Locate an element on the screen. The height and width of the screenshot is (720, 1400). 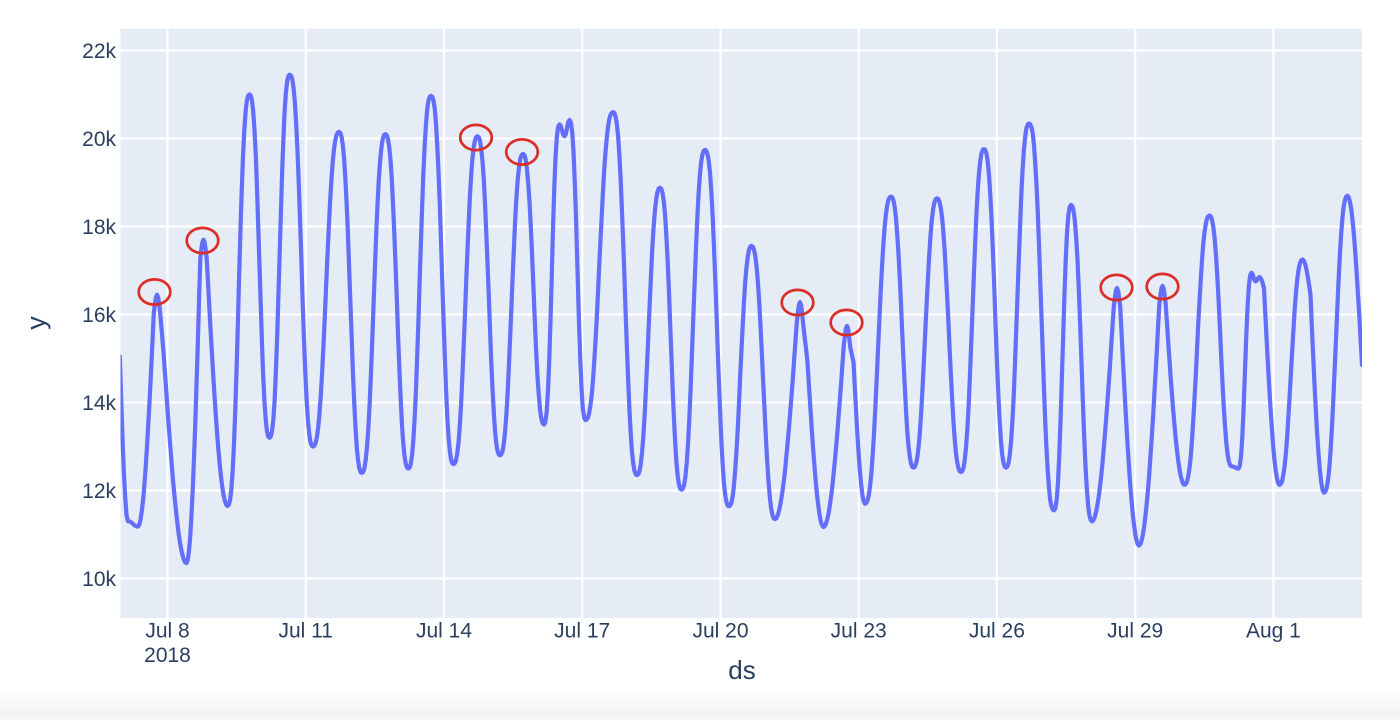
svg-text: Jul 8 is located at coordinates (167, 631).